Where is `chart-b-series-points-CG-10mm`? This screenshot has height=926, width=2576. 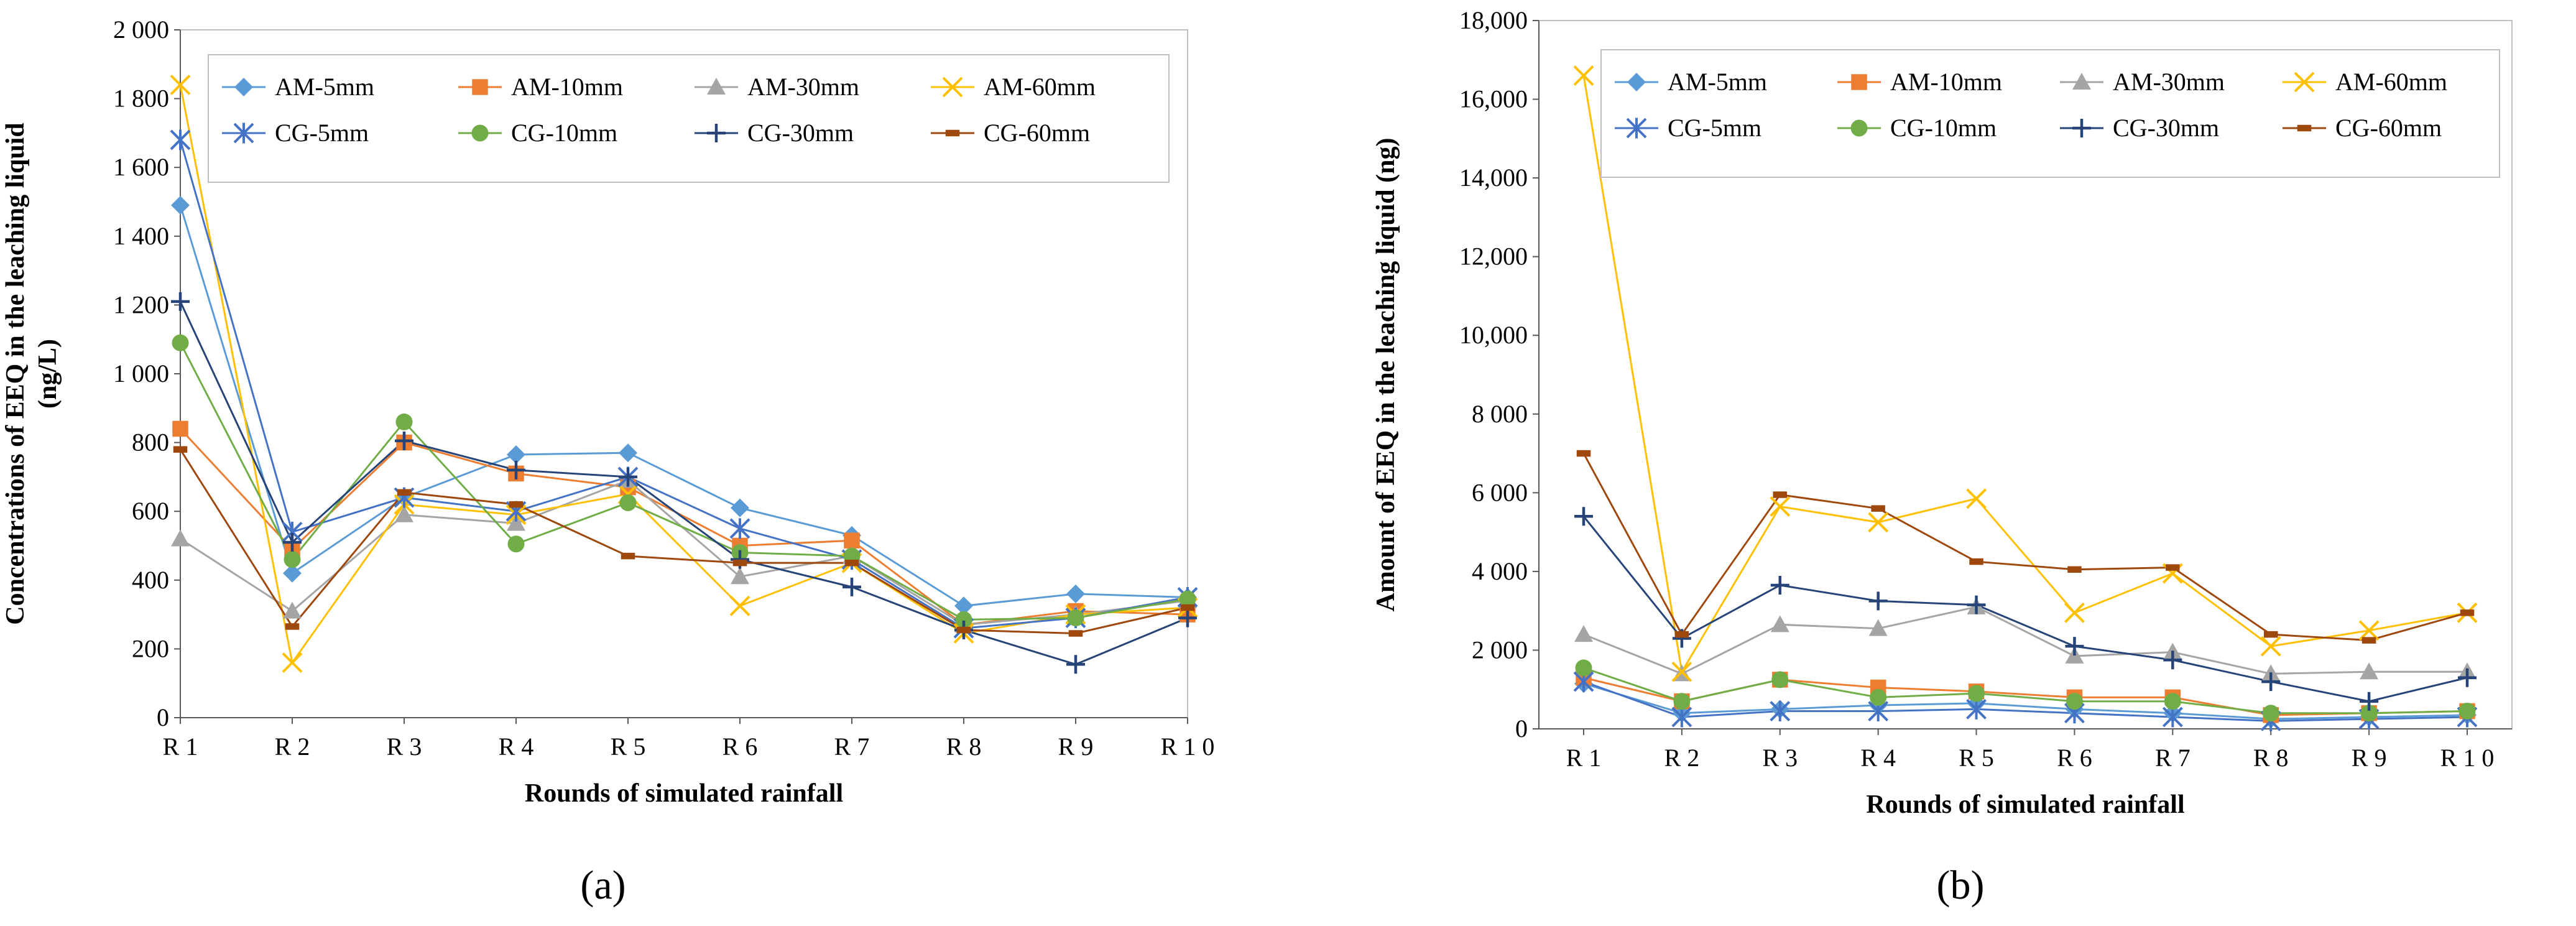
chart-b-series-points-CG-10mm is located at coordinates (2025, 690).